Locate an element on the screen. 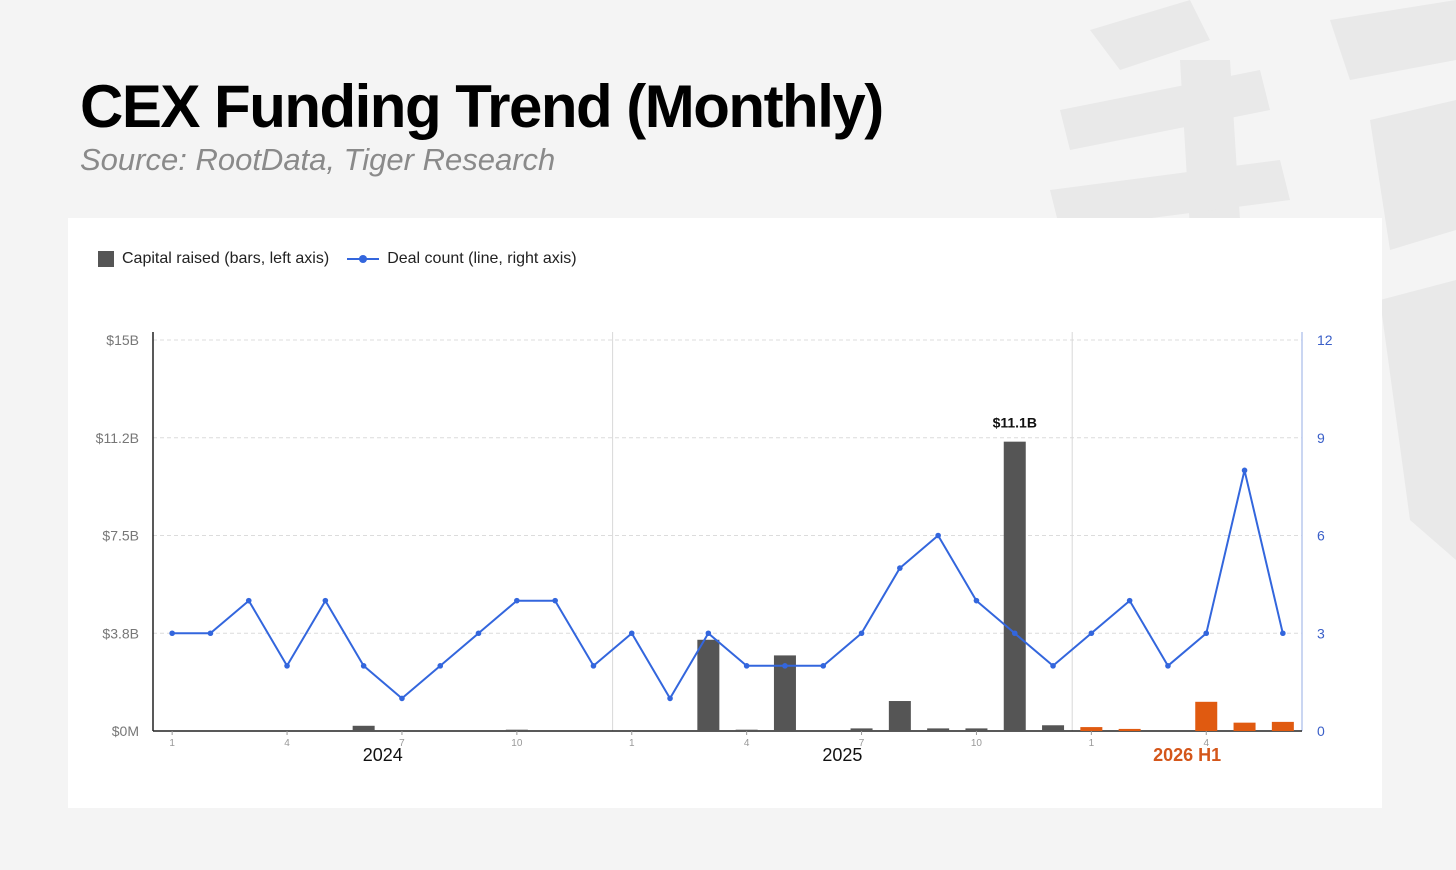 This screenshot has height=870, width=1456. left-axis-tick-label: $0M is located at coordinates (125, 731).